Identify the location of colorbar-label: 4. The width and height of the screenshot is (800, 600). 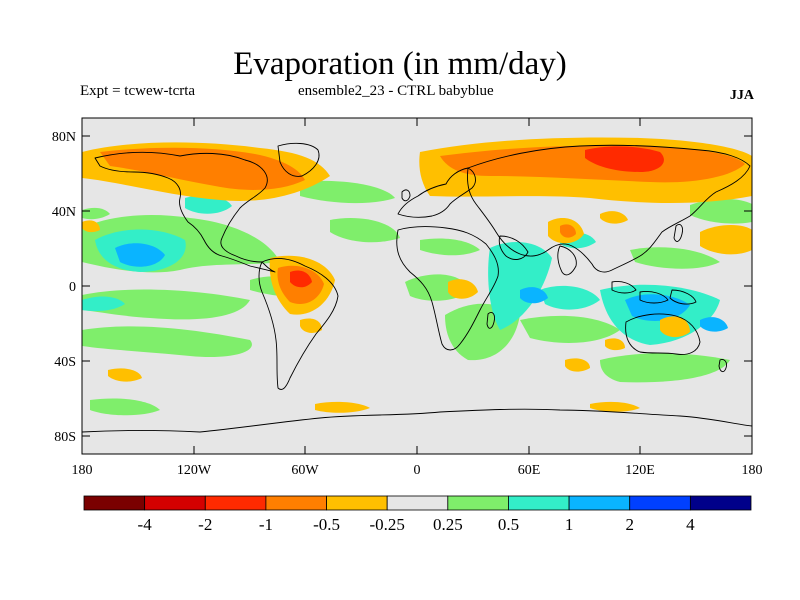
(690, 524).